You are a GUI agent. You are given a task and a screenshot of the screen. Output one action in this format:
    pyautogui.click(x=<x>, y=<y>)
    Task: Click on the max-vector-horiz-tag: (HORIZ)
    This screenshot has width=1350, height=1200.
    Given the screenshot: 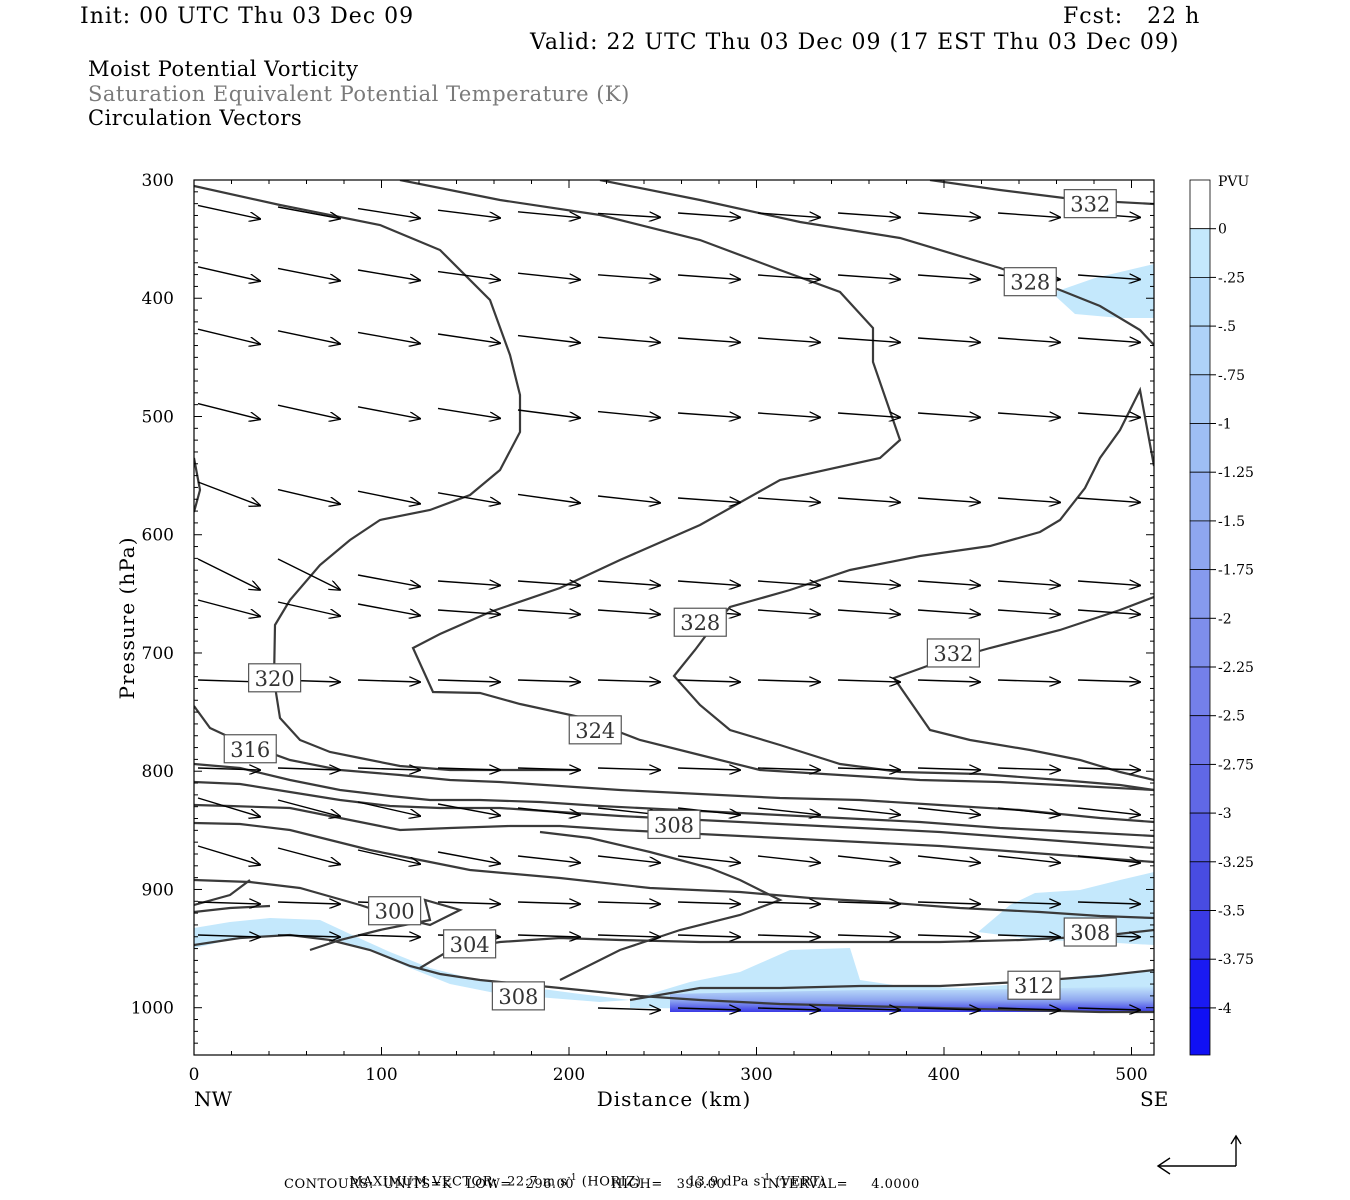 What is the action you would take?
    pyautogui.click(x=611, y=1182)
    